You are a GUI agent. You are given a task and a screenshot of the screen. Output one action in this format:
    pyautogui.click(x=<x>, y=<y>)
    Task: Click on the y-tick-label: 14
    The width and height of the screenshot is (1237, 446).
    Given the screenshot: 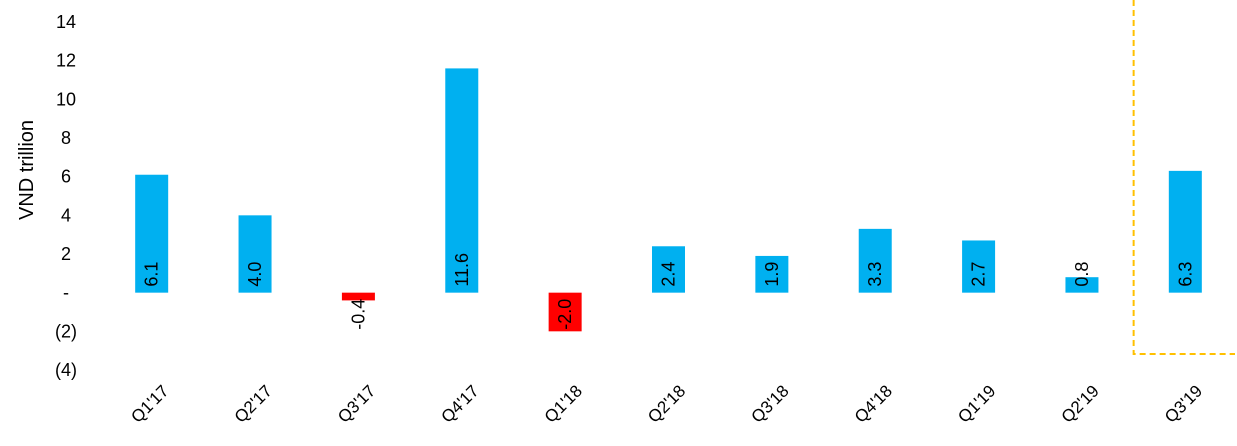 What is the action you would take?
    pyautogui.click(x=66, y=22)
    